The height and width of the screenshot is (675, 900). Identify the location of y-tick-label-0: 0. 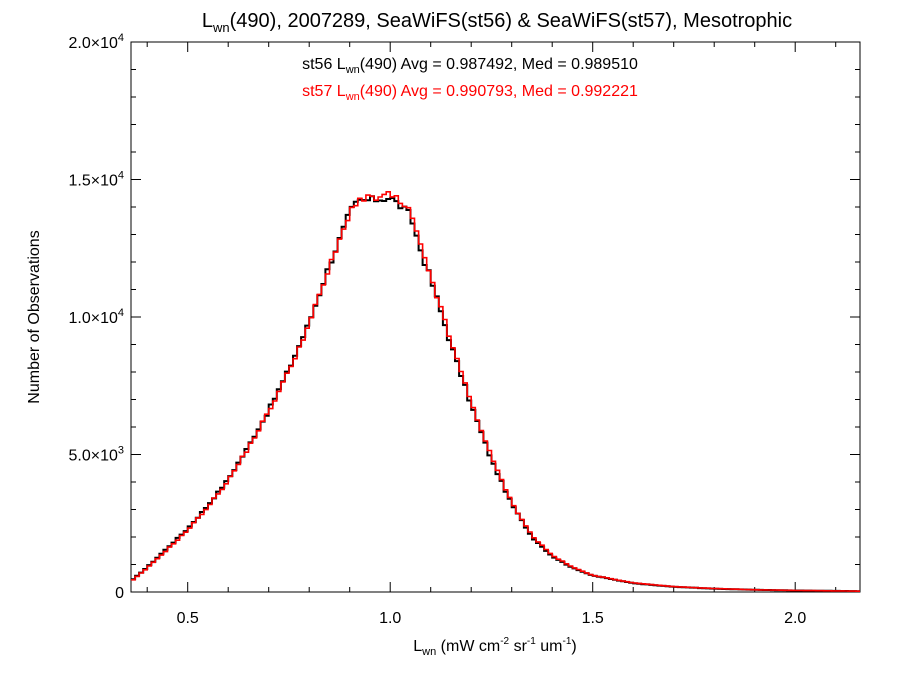
(119, 593).